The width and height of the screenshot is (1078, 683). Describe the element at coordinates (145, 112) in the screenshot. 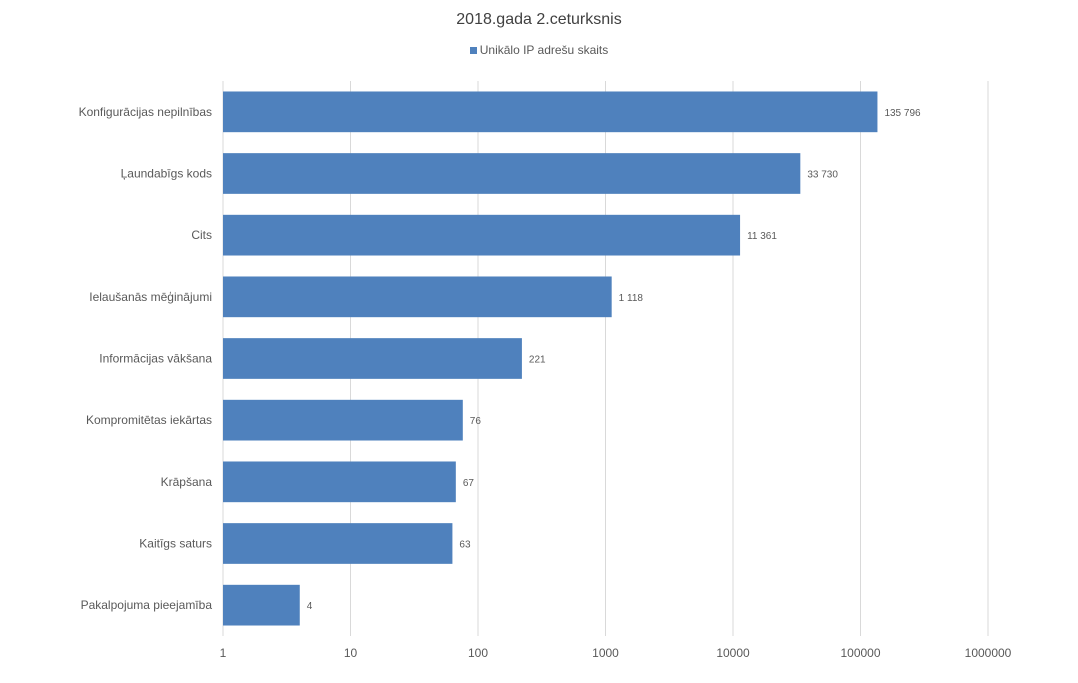

I see `category-label: Konfigurācijas nepilnības` at that location.